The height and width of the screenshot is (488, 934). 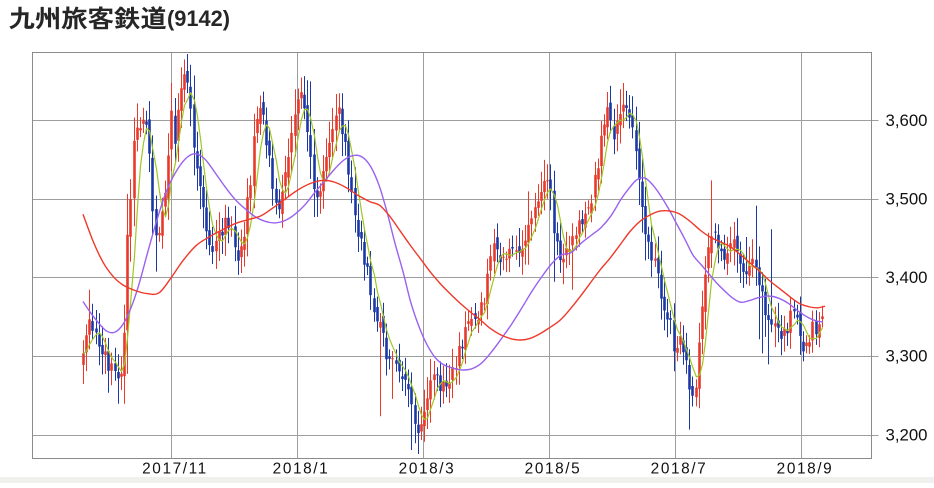 What do you see at coordinates (553, 469) in the screenshot?
I see `svg-text: 2018/5` at bounding box center [553, 469].